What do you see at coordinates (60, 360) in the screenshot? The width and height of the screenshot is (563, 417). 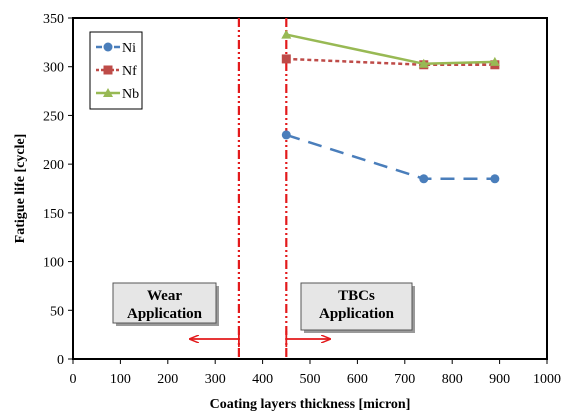 I see `y-tick-label: 0` at bounding box center [60, 360].